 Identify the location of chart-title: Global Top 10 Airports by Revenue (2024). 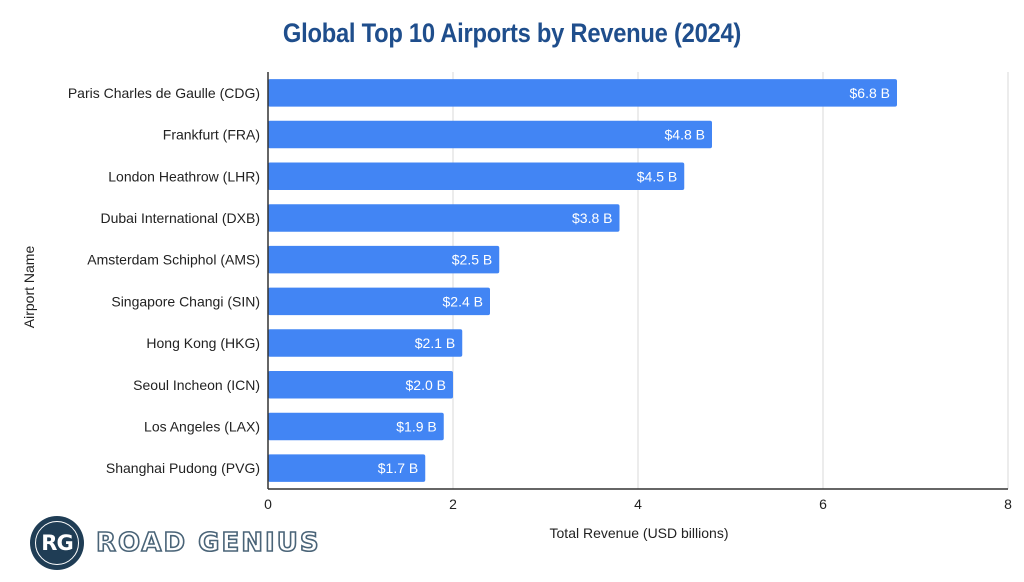
(512, 33).